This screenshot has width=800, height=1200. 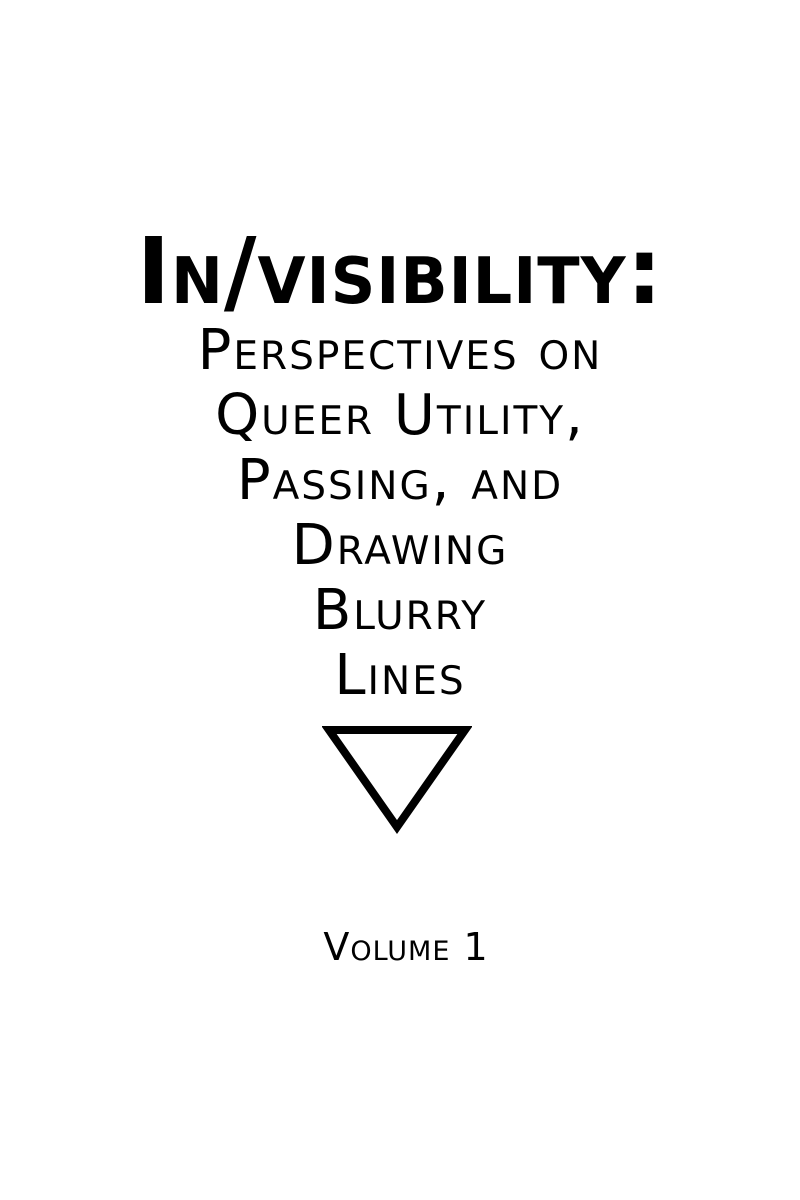 I want to click on volume-label: Volume 1, so click(x=406, y=947).